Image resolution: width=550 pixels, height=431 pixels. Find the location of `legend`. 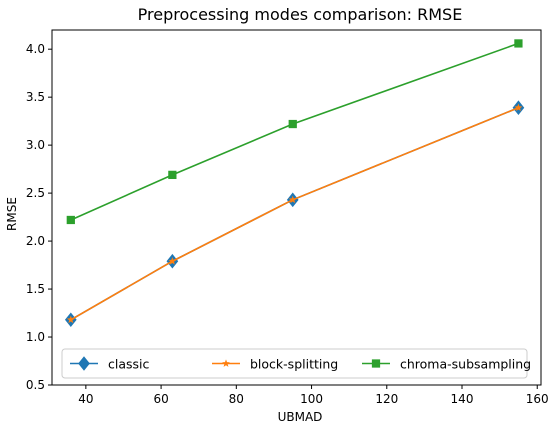

legend is located at coordinates (294, 363).